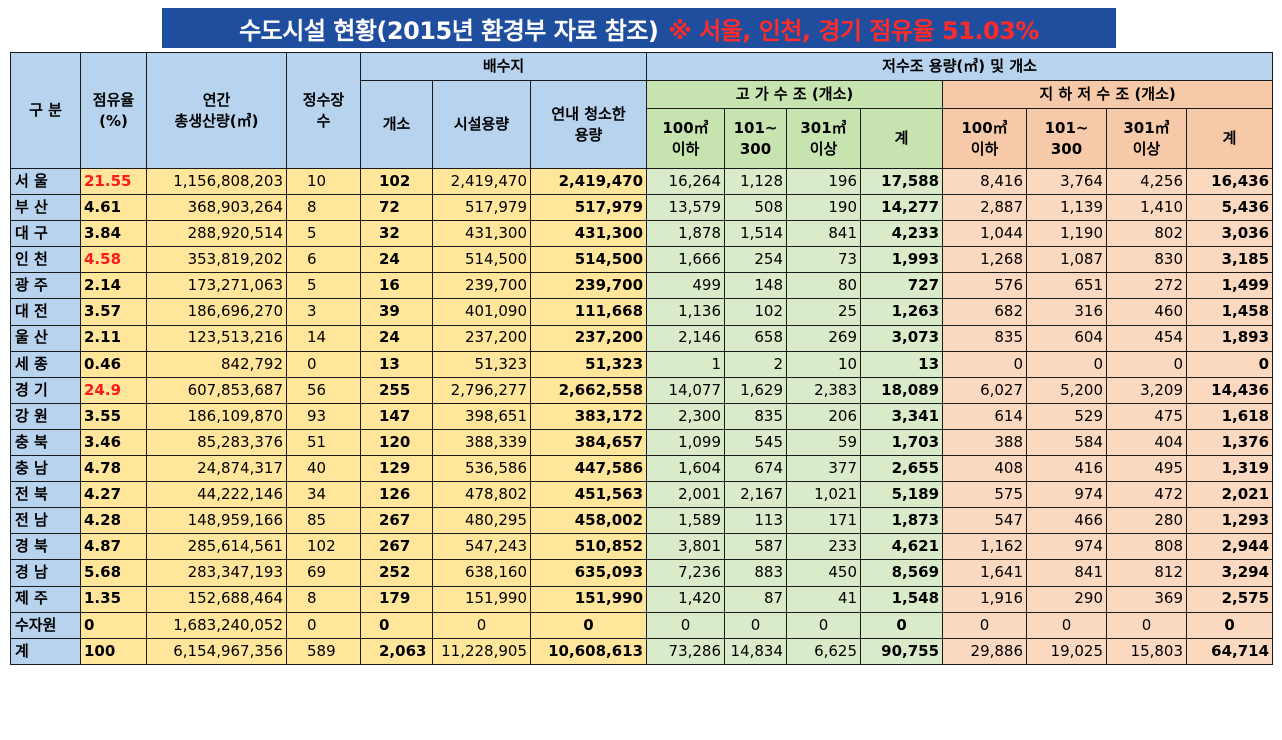  Describe the element at coordinates (686, 547) in the screenshot. I see `cell-elevated-under-100: 3,801` at that location.